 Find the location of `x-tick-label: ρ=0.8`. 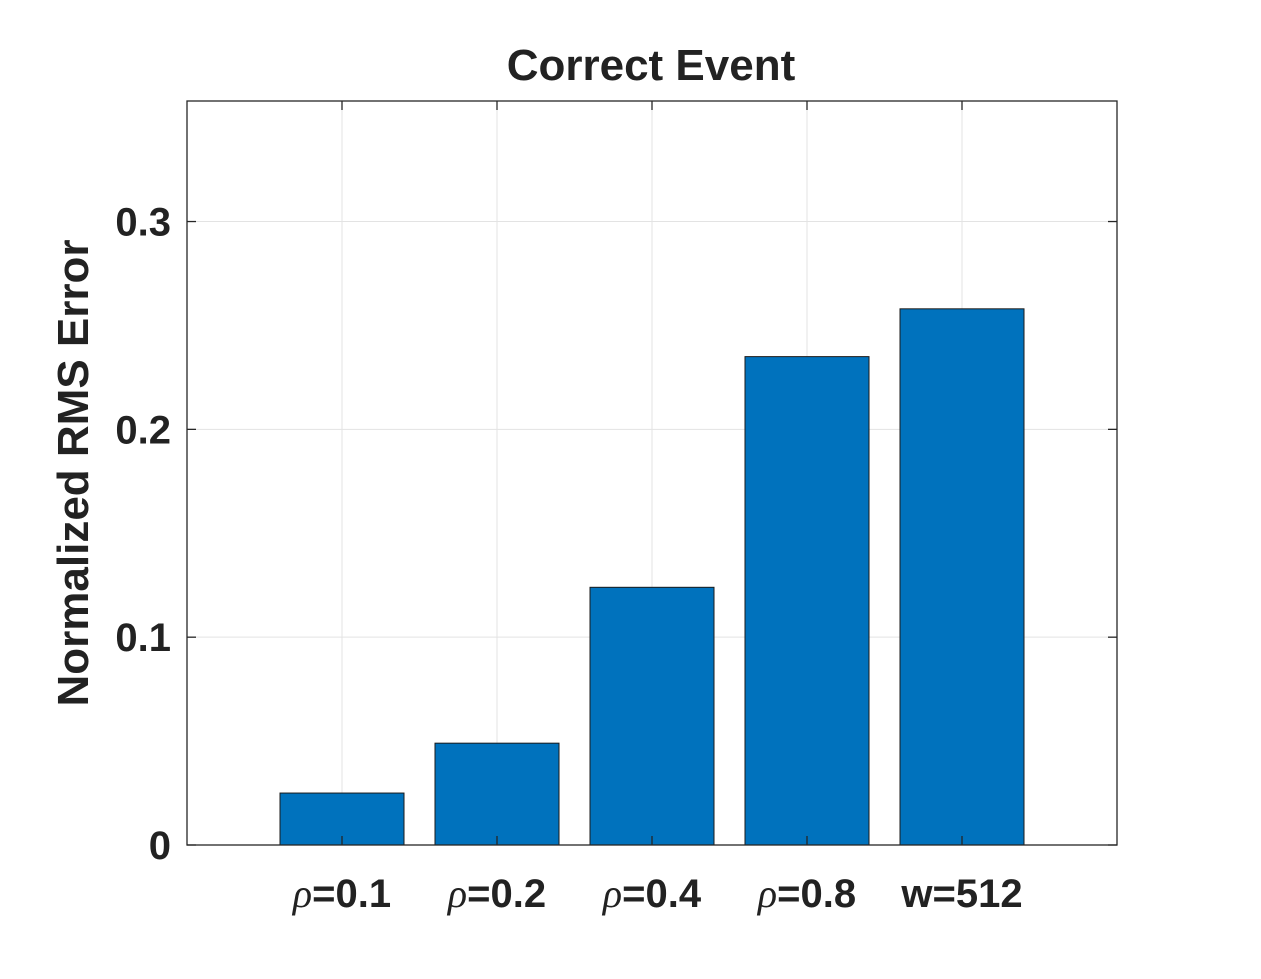

x-tick-label: ρ=0.8 is located at coordinates (806, 893).